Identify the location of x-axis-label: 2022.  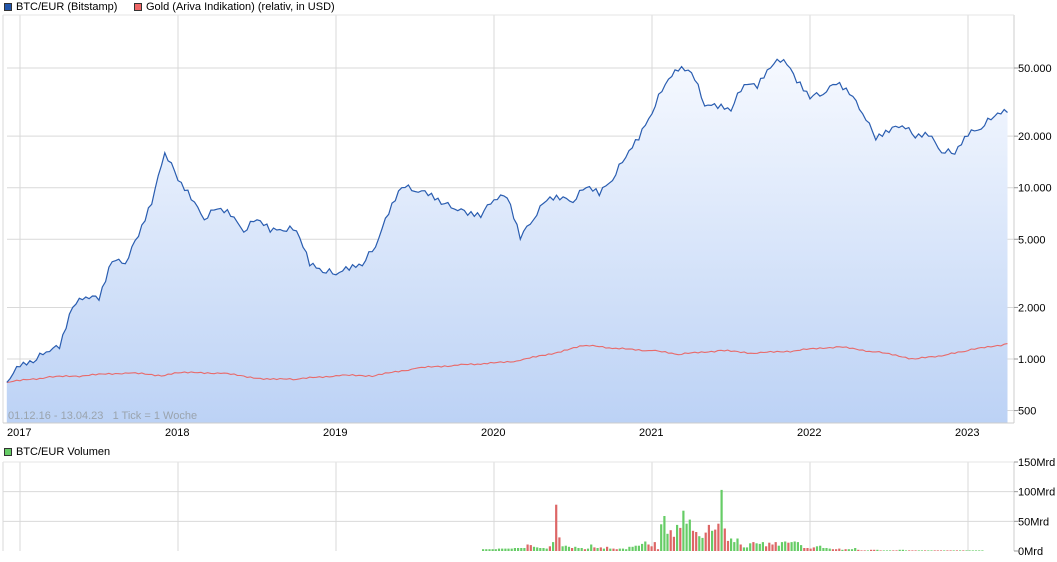
(809, 433).